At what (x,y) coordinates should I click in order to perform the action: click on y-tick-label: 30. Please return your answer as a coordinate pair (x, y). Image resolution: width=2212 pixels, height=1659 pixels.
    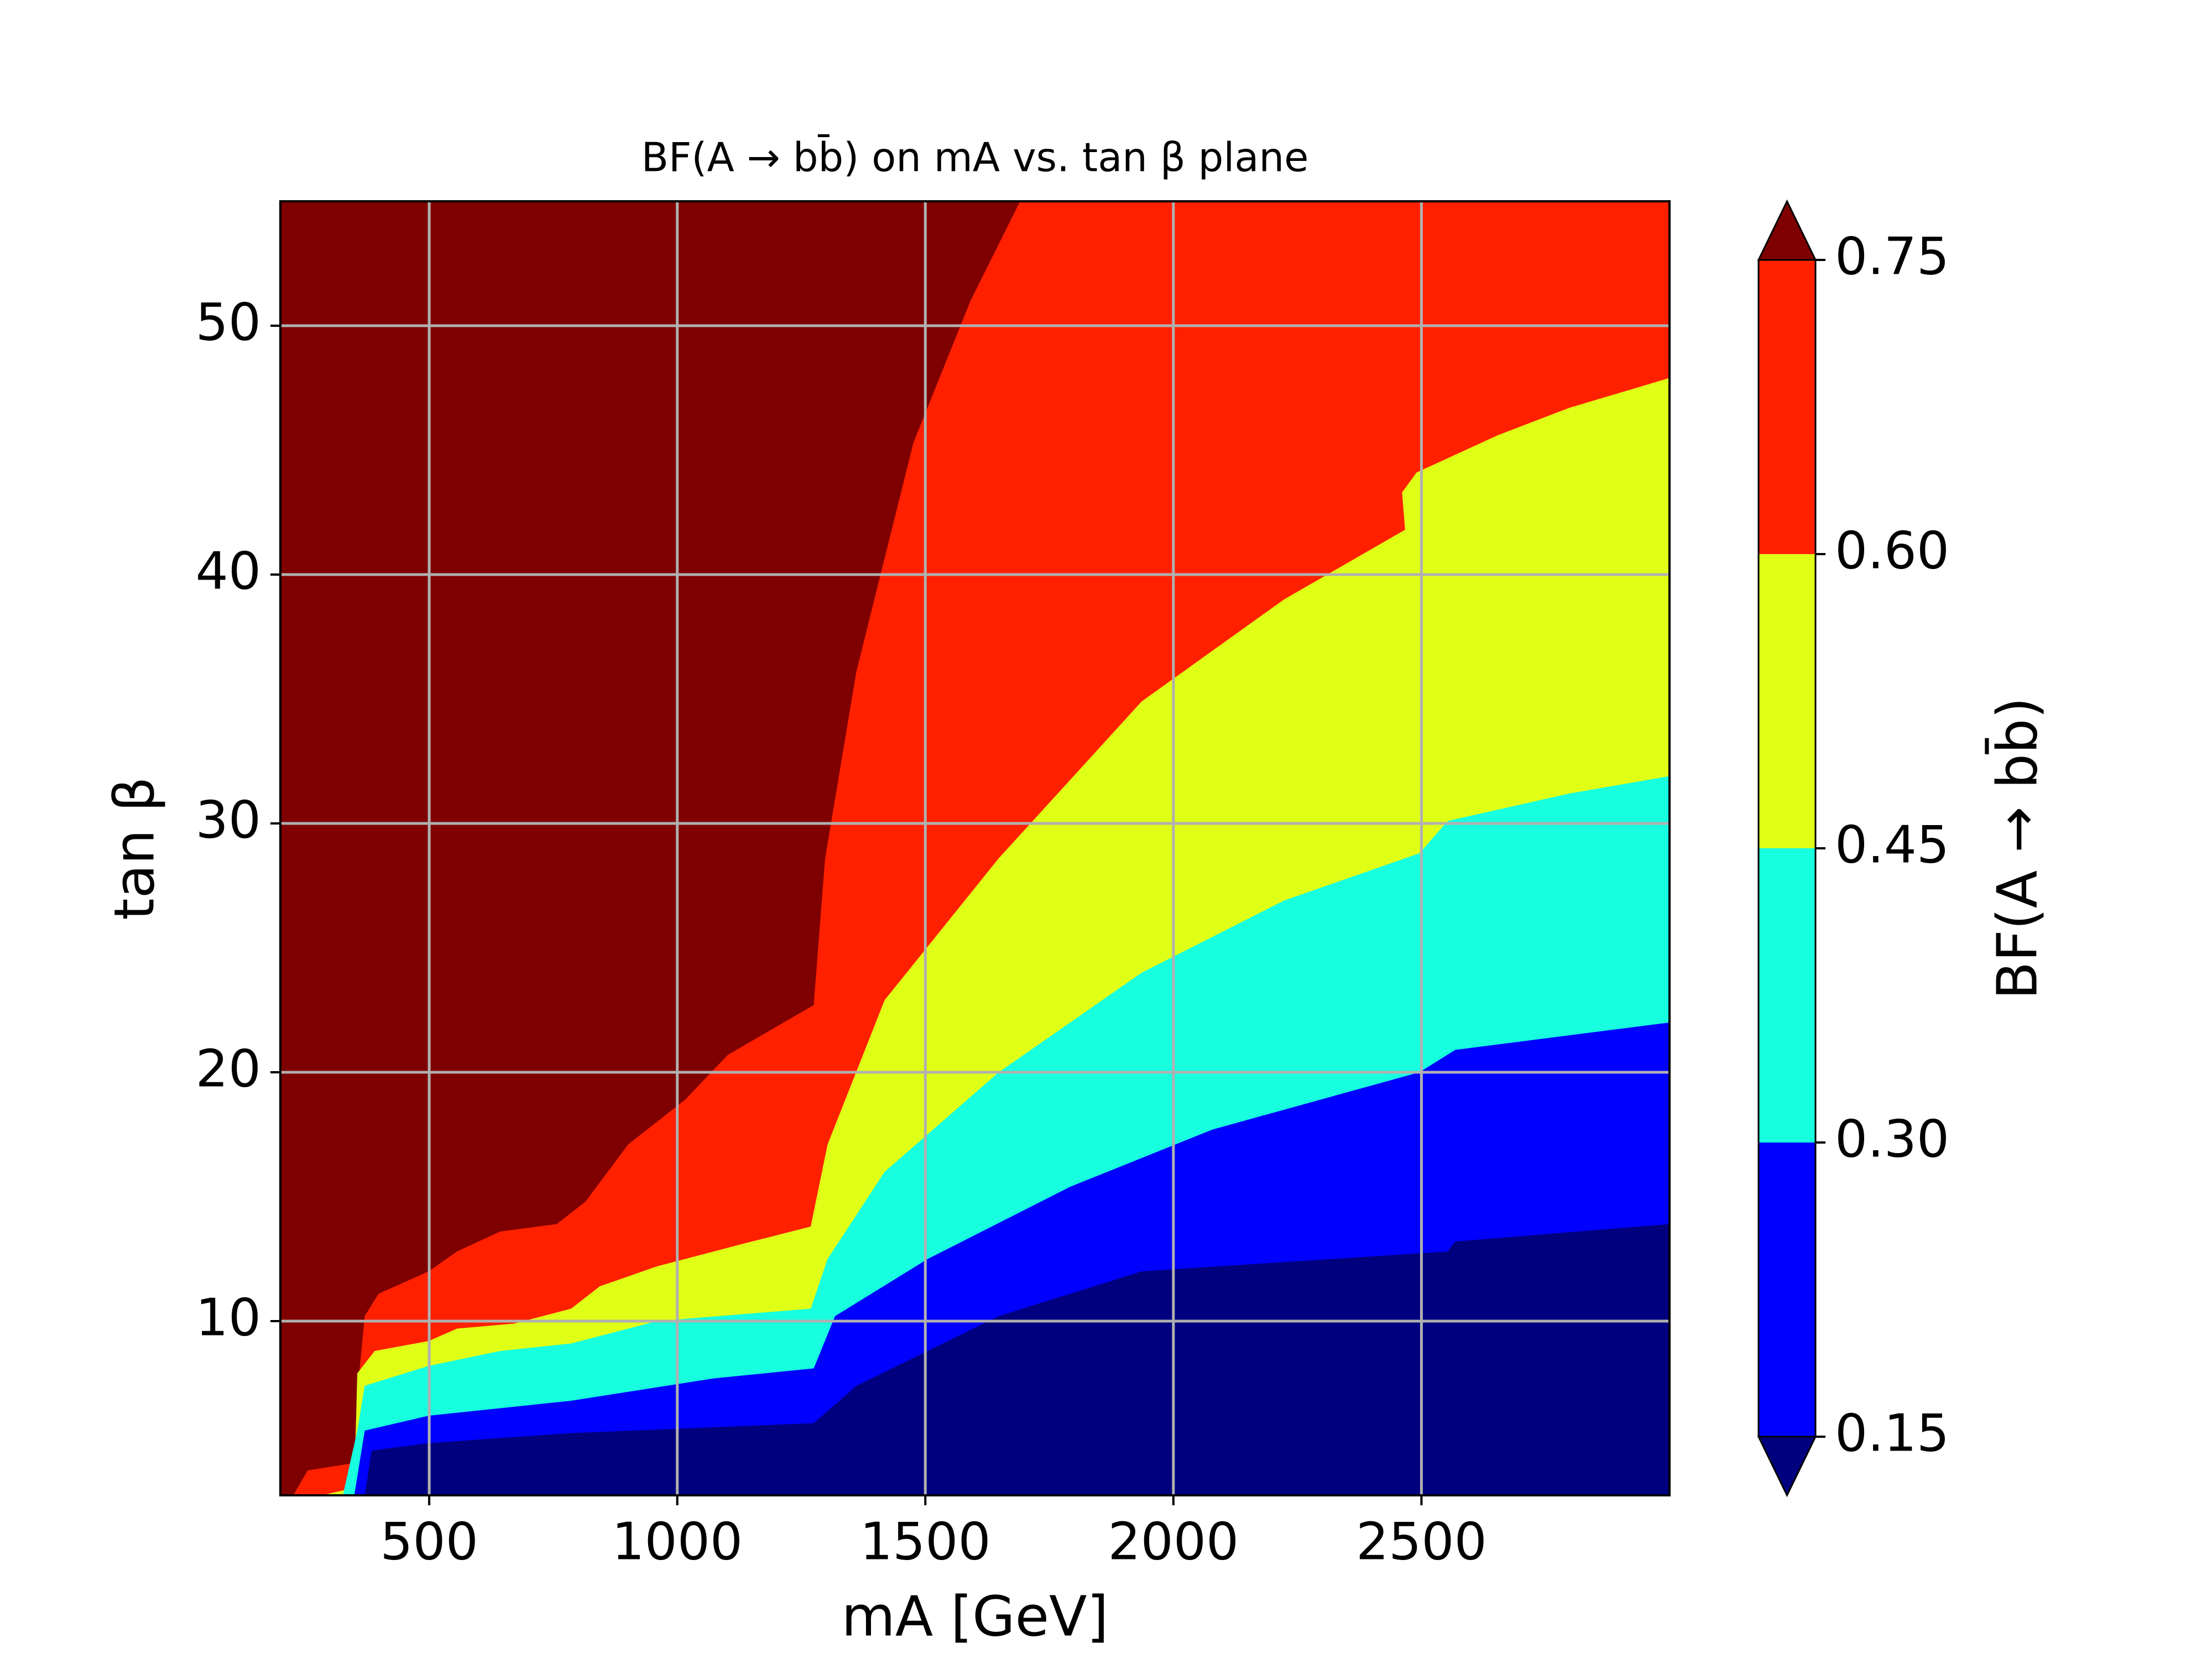
    Looking at the image, I should click on (229, 820).